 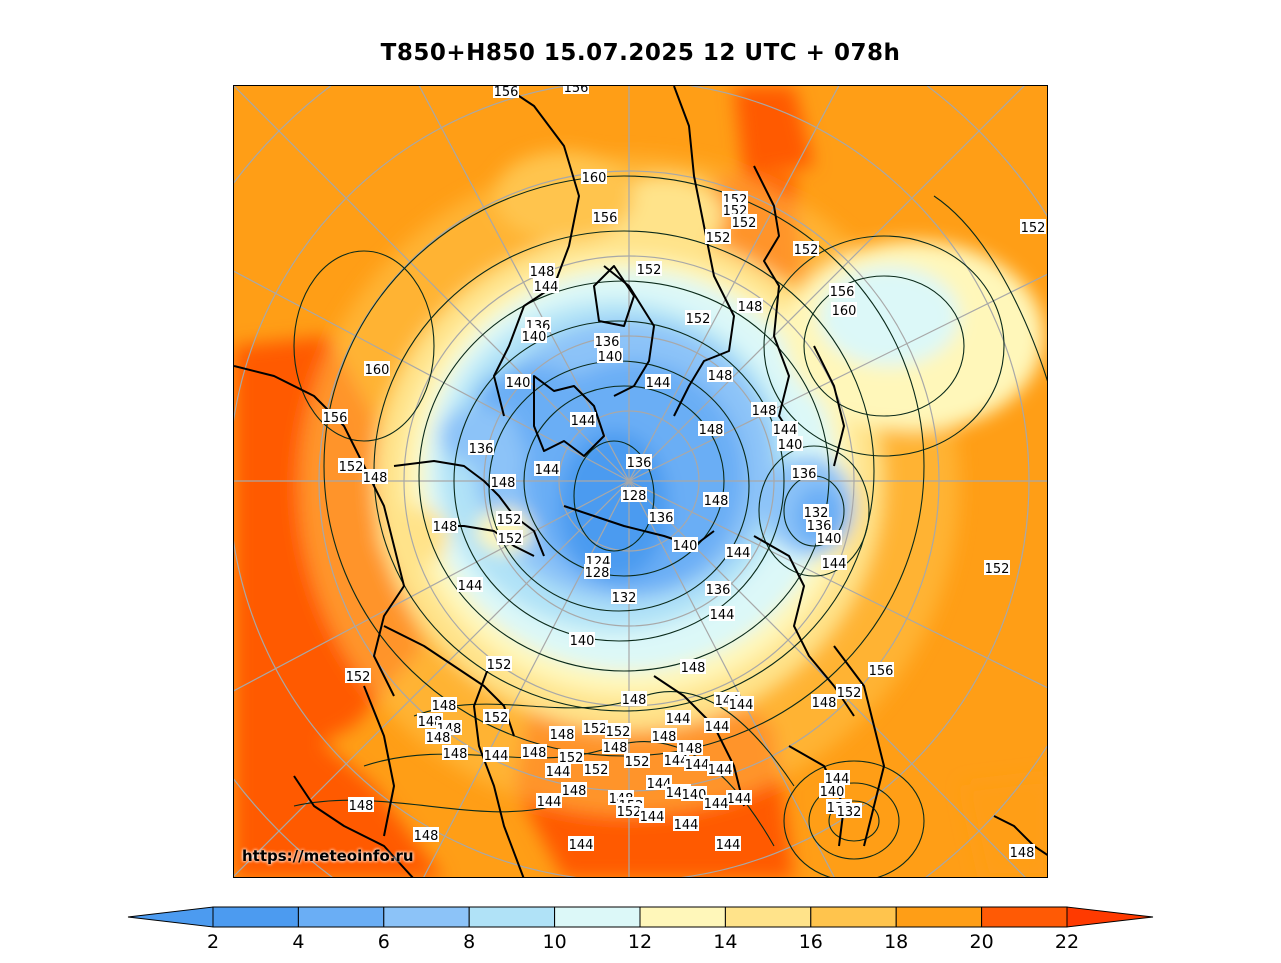 What do you see at coordinates (469, 942) in the screenshot?
I see `colorbar-tick-label: 8` at bounding box center [469, 942].